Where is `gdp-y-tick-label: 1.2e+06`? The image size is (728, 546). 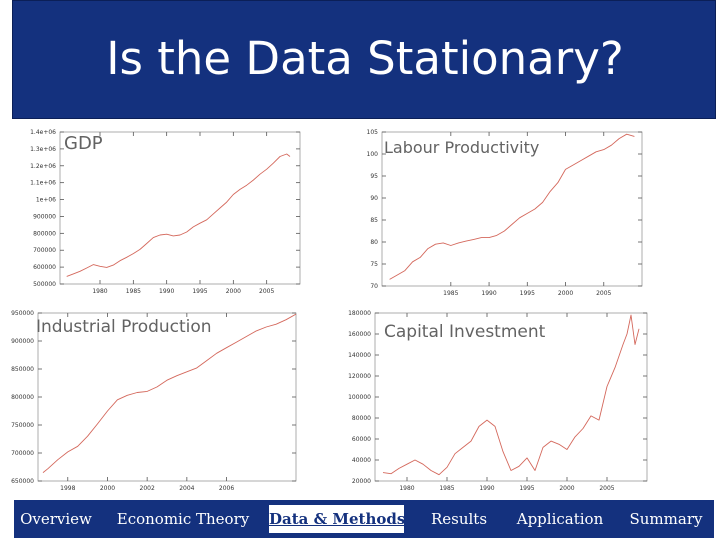
gdp-y-tick-label: 1.2e+06 is located at coordinates (43, 166).